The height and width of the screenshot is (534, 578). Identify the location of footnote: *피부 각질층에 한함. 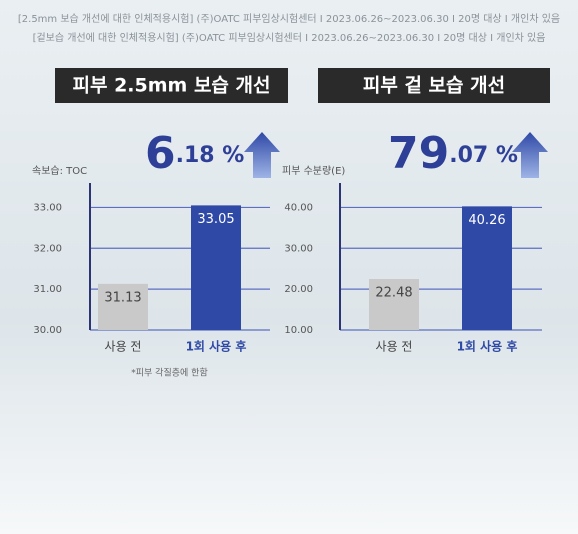
(169, 373).